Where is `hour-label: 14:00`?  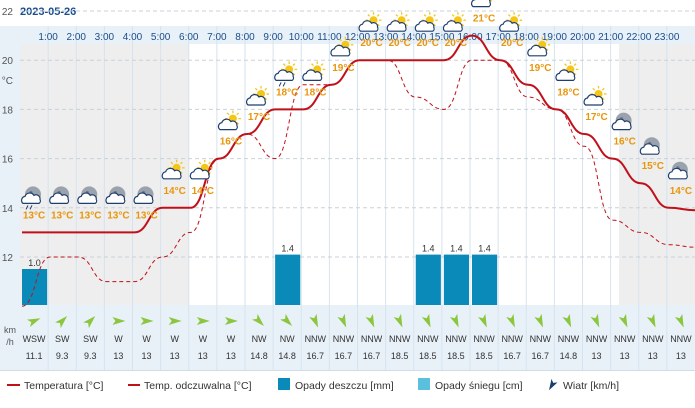
hour-label: 14:00 is located at coordinates (413, 37).